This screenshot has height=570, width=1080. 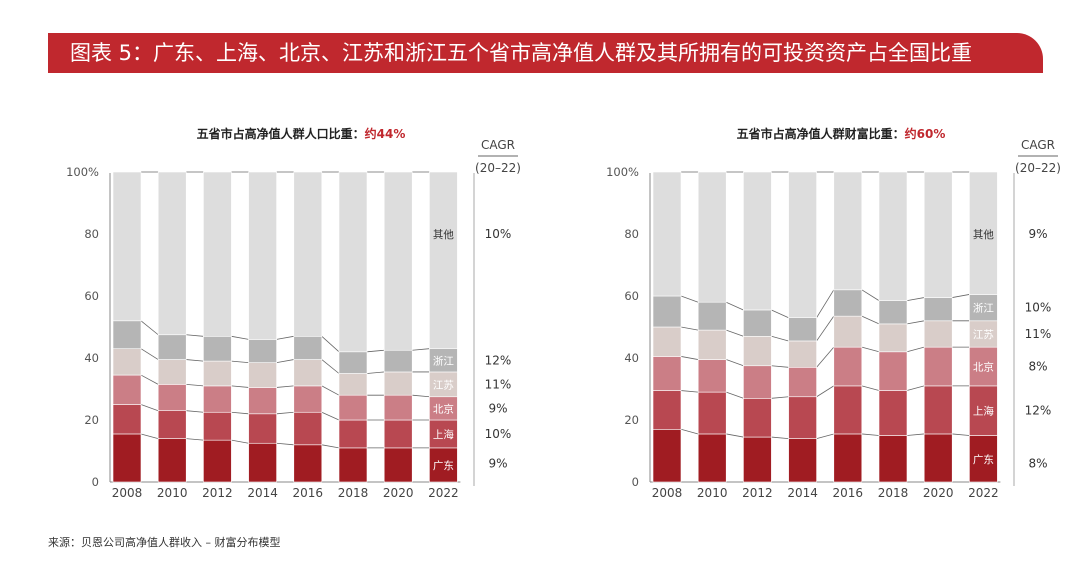 I want to click on pop-bar-others-2014, so click(x=262, y=255).